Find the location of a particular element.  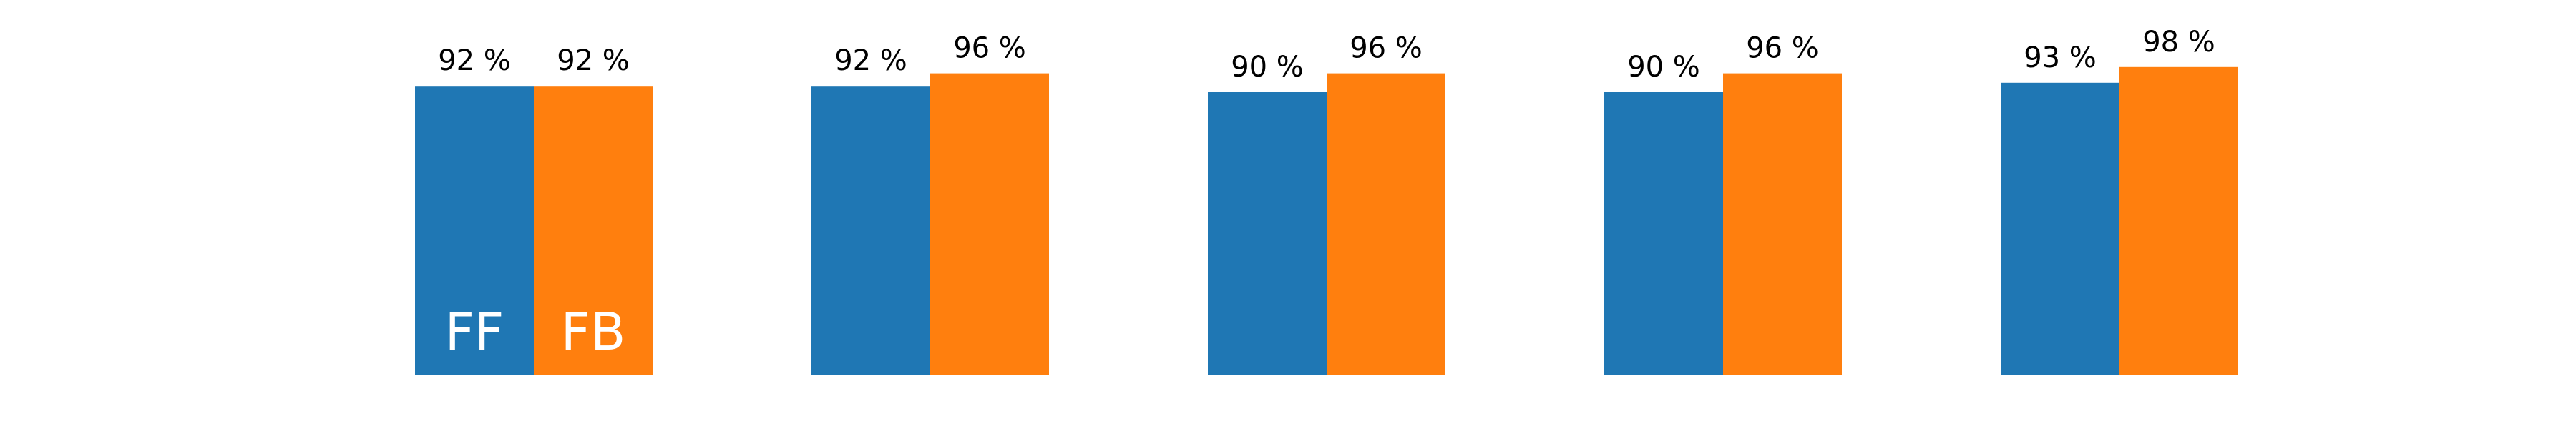

data-label-ff-4: 90 % is located at coordinates (1663, 67).